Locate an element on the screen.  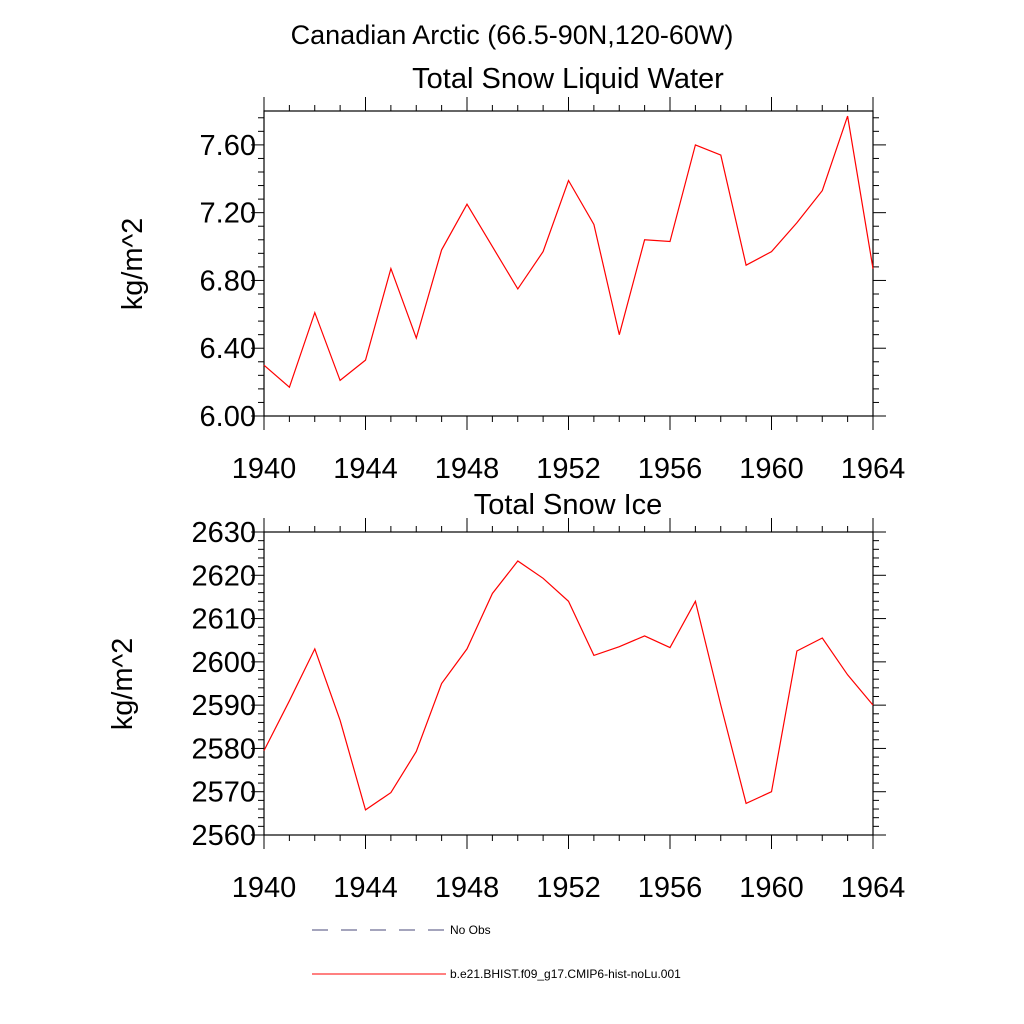
x-tick-label-snow-liquid-water: 1960 is located at coordinates (771, 469).